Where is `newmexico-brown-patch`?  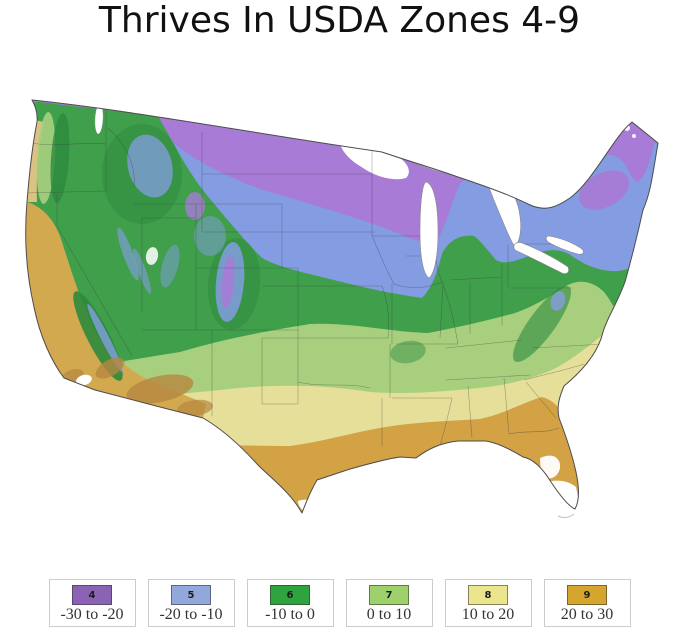 newmexico-brown-patch is located at coordinates (195, 408).